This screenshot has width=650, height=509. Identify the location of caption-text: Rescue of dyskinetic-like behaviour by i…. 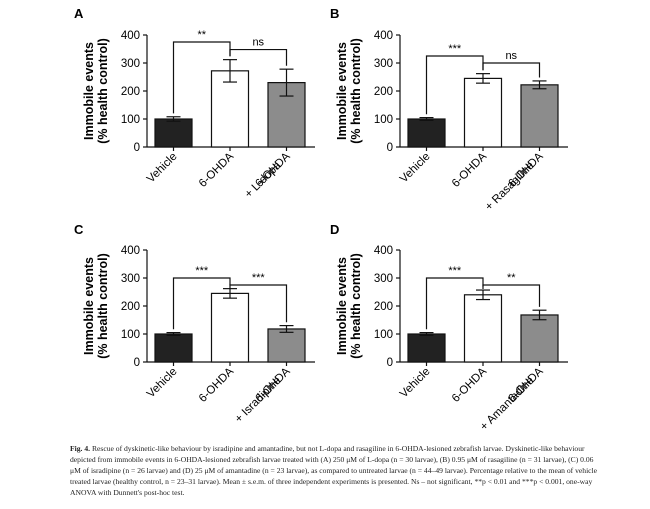
(334, 470).